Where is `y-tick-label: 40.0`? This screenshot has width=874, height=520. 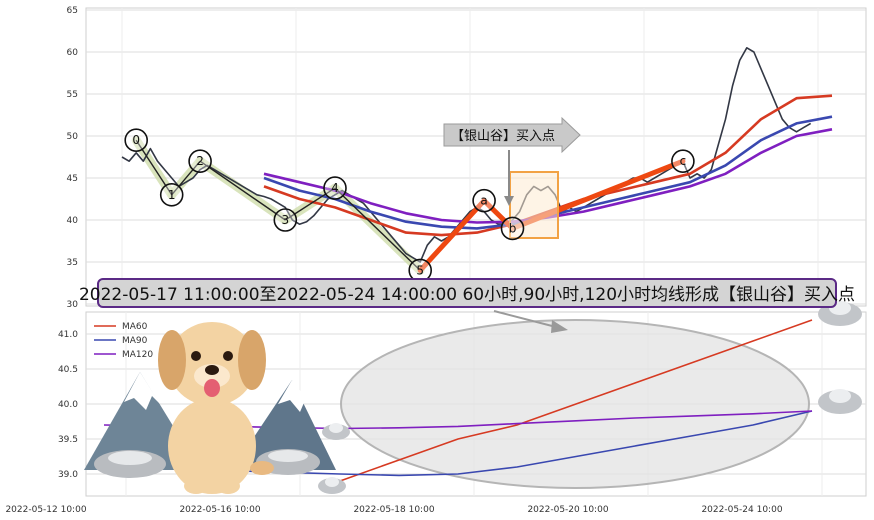 y-tick-label: 40.0 is located at coordinates (68, 405).